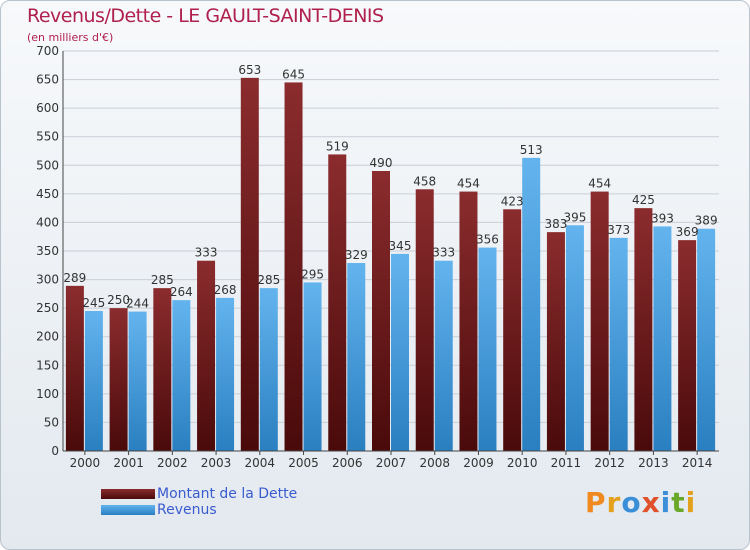 This screenshot has height=550, width=750. Describe the element at coordinates (555, 224) in the screenshot. I see `data-label-dette: 383` at that location.